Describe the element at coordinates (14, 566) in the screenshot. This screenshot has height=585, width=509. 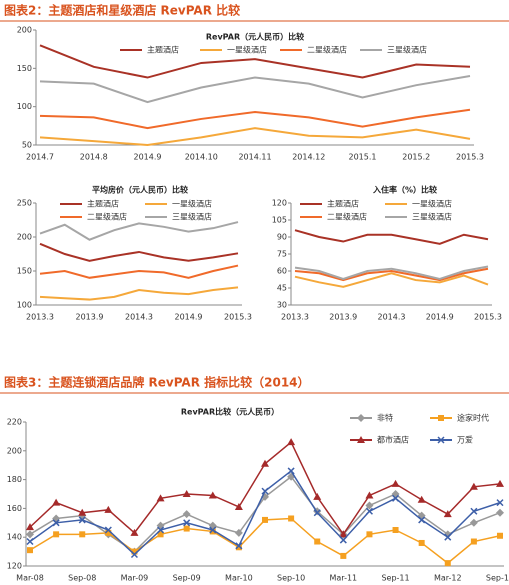
I see `y-tick-label: 120` at that location.